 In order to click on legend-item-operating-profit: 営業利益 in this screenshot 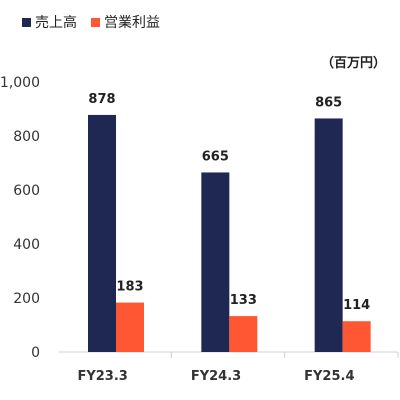, I will do `click(125, 22)`.